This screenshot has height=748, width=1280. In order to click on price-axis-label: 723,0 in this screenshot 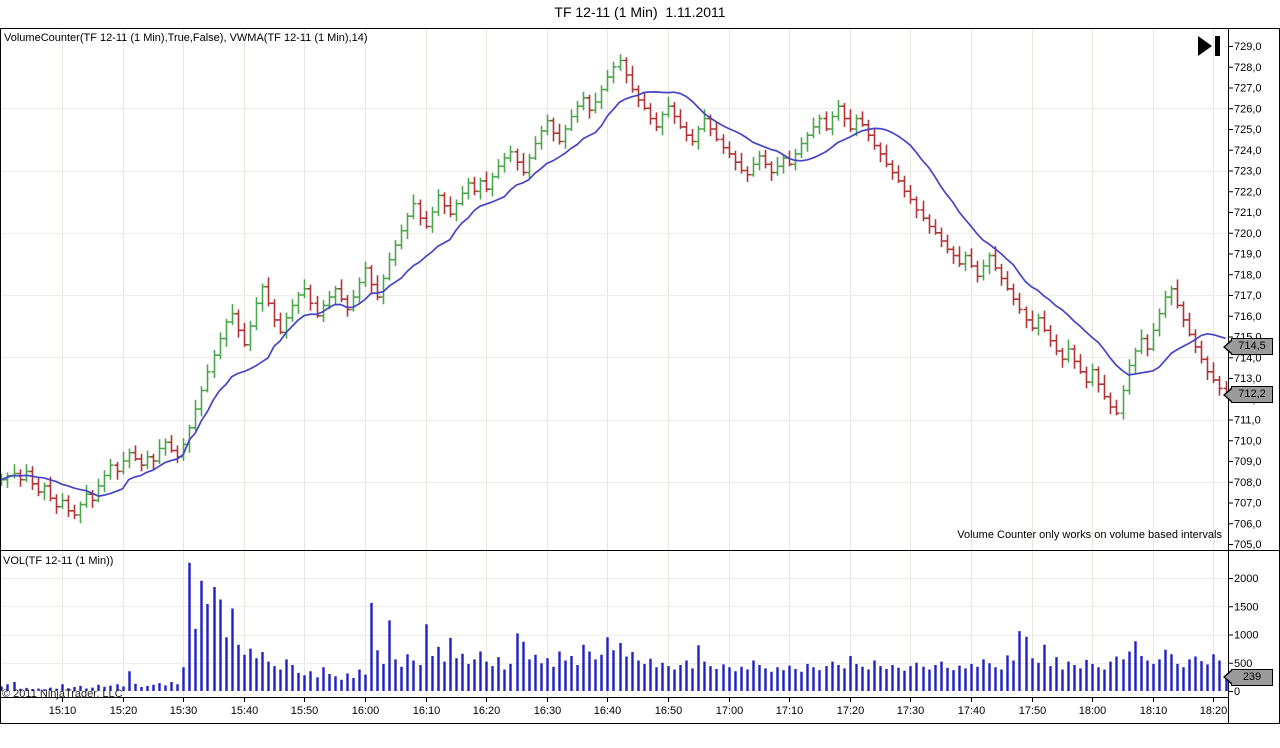, I will do `click(1248, 172)`.